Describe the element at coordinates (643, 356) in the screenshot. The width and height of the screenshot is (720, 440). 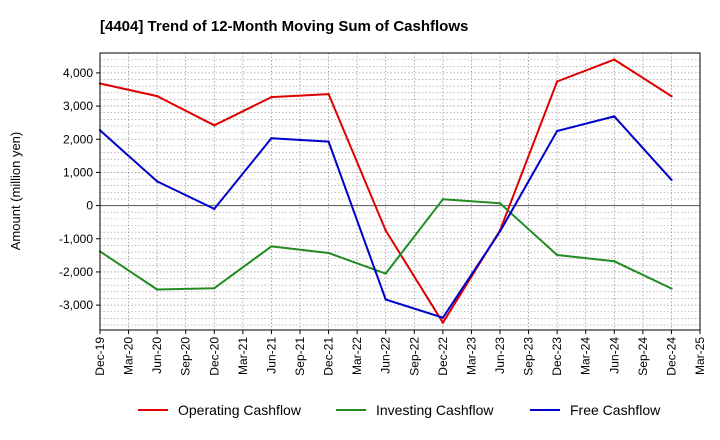
I see `x-tick-label: Sep-24` at that location.